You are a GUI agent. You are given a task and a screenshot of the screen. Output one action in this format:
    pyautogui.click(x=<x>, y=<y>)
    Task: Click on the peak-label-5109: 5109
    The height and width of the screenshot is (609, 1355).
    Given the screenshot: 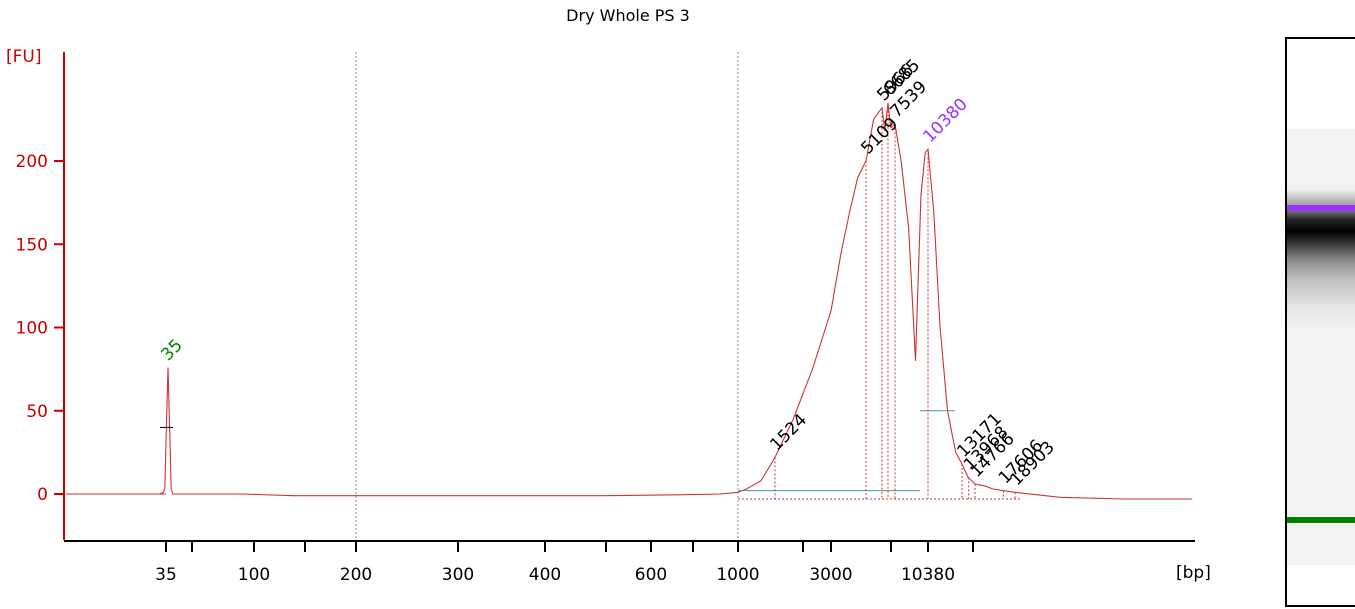 What is the action you would take?
    pyautogui.click(x=879, y=136)
    